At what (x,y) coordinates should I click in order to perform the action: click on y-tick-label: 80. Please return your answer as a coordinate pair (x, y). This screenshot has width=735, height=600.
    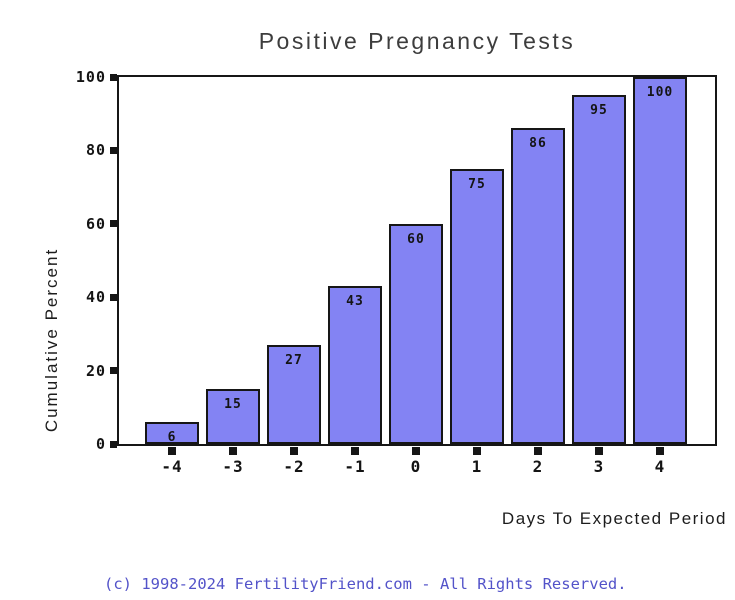
    Looking at the image, I should click on (95, 150).